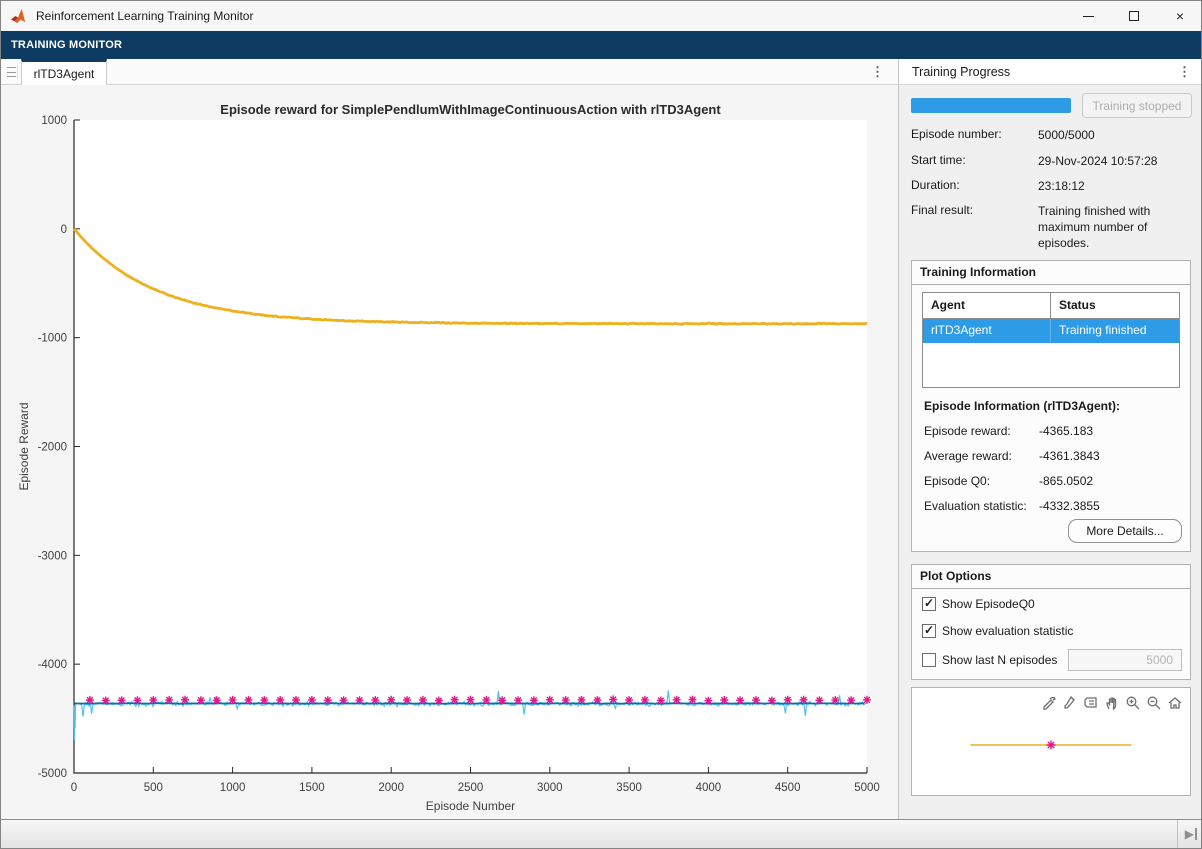  What do you see at coordinates (1103, 330) in the screenshot?
I see `status-cell: Training finished` at bounding box center [1103, 330].